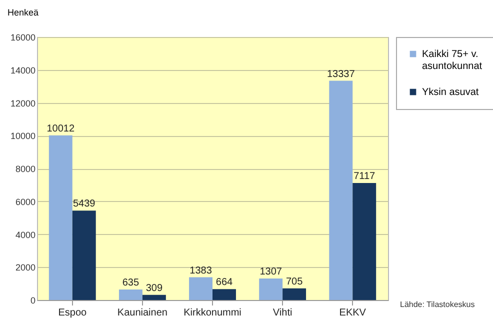  What do you see at coordinates (271, 272) in the screenshot?
I see `data-label: 1307` at bounding box center [271, 272].